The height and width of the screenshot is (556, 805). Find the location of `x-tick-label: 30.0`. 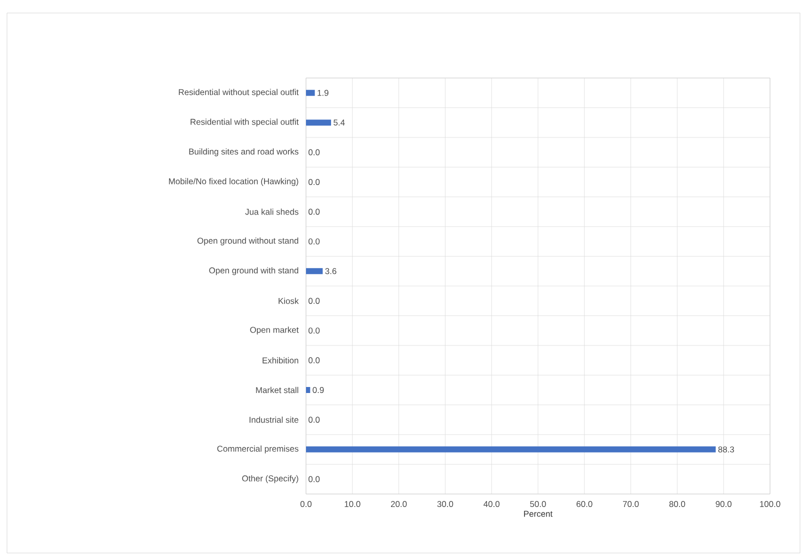

x-tick-label: 30.0 is located at coordinates (445, 504).